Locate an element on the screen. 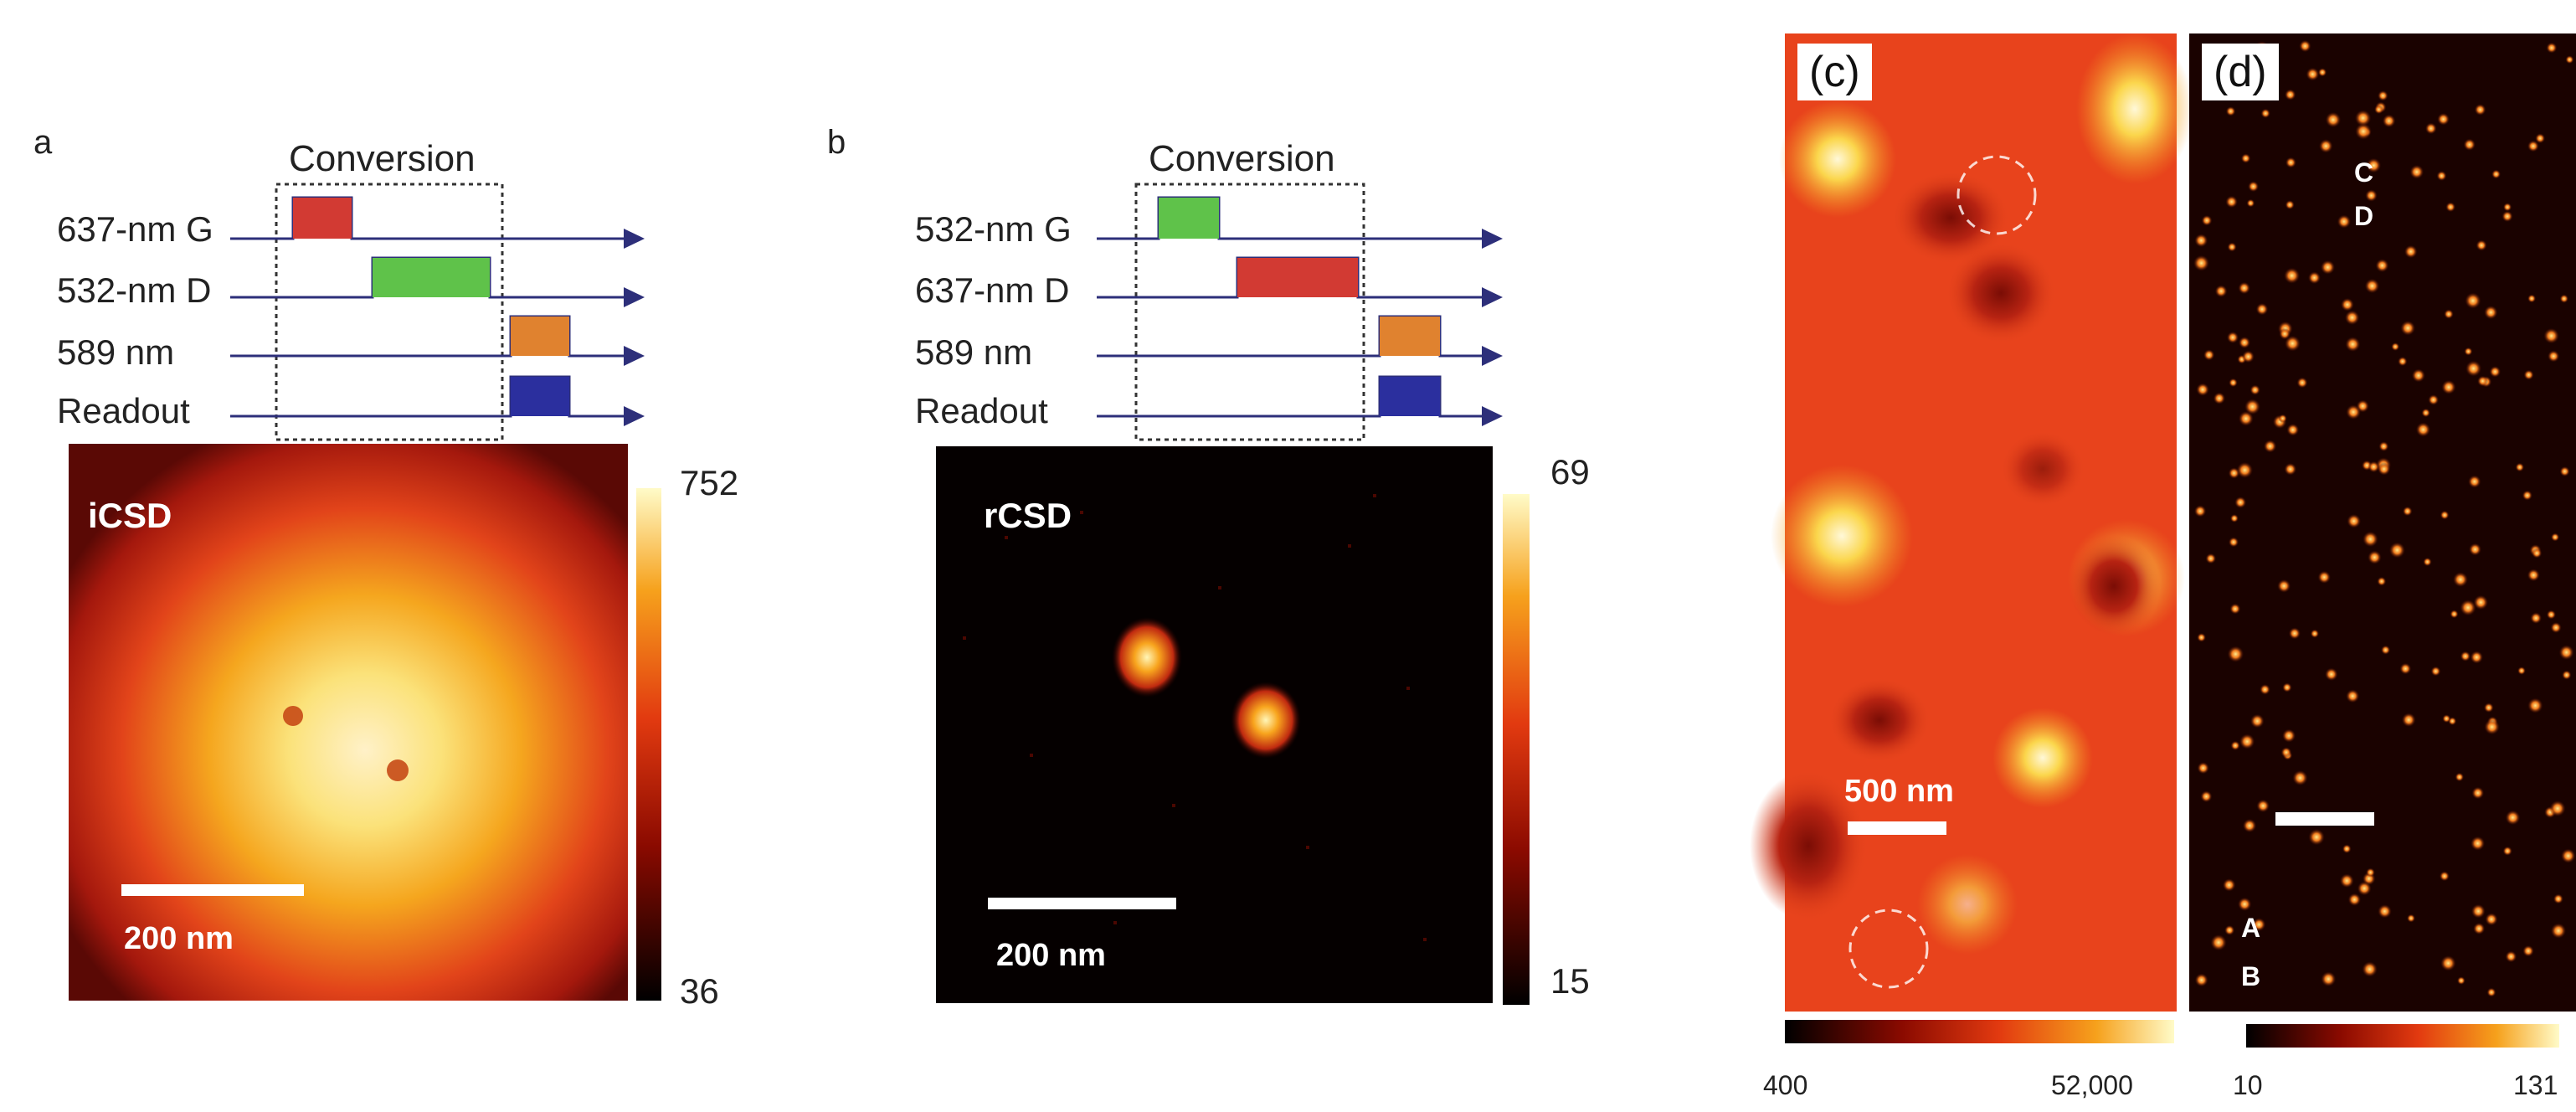 The image size is (2576, 1112). scale-text-c: 500 nm is located at coordinates (1899, 791).